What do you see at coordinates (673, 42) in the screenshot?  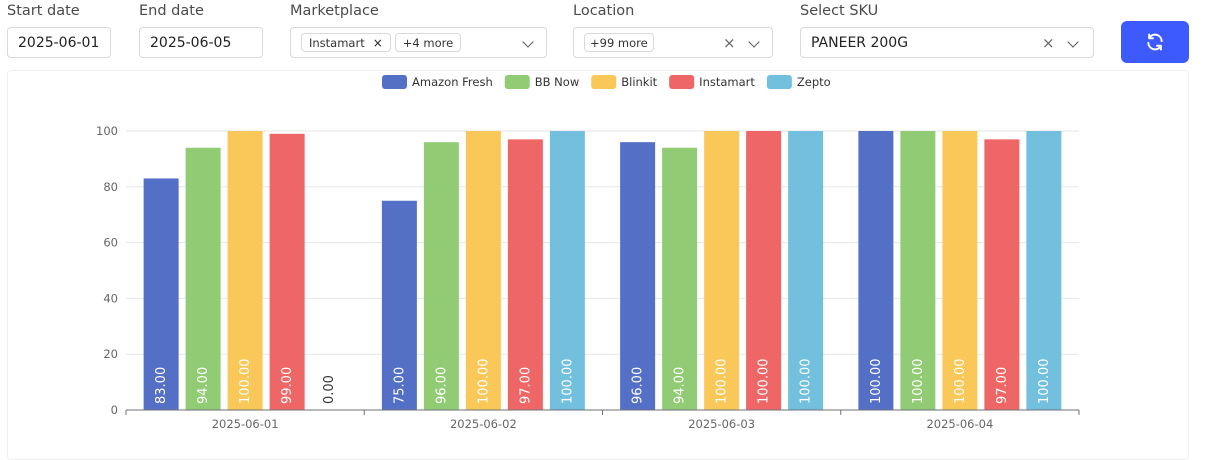 I see `location-select: +99 more ×` at bounding box center [673, 42].